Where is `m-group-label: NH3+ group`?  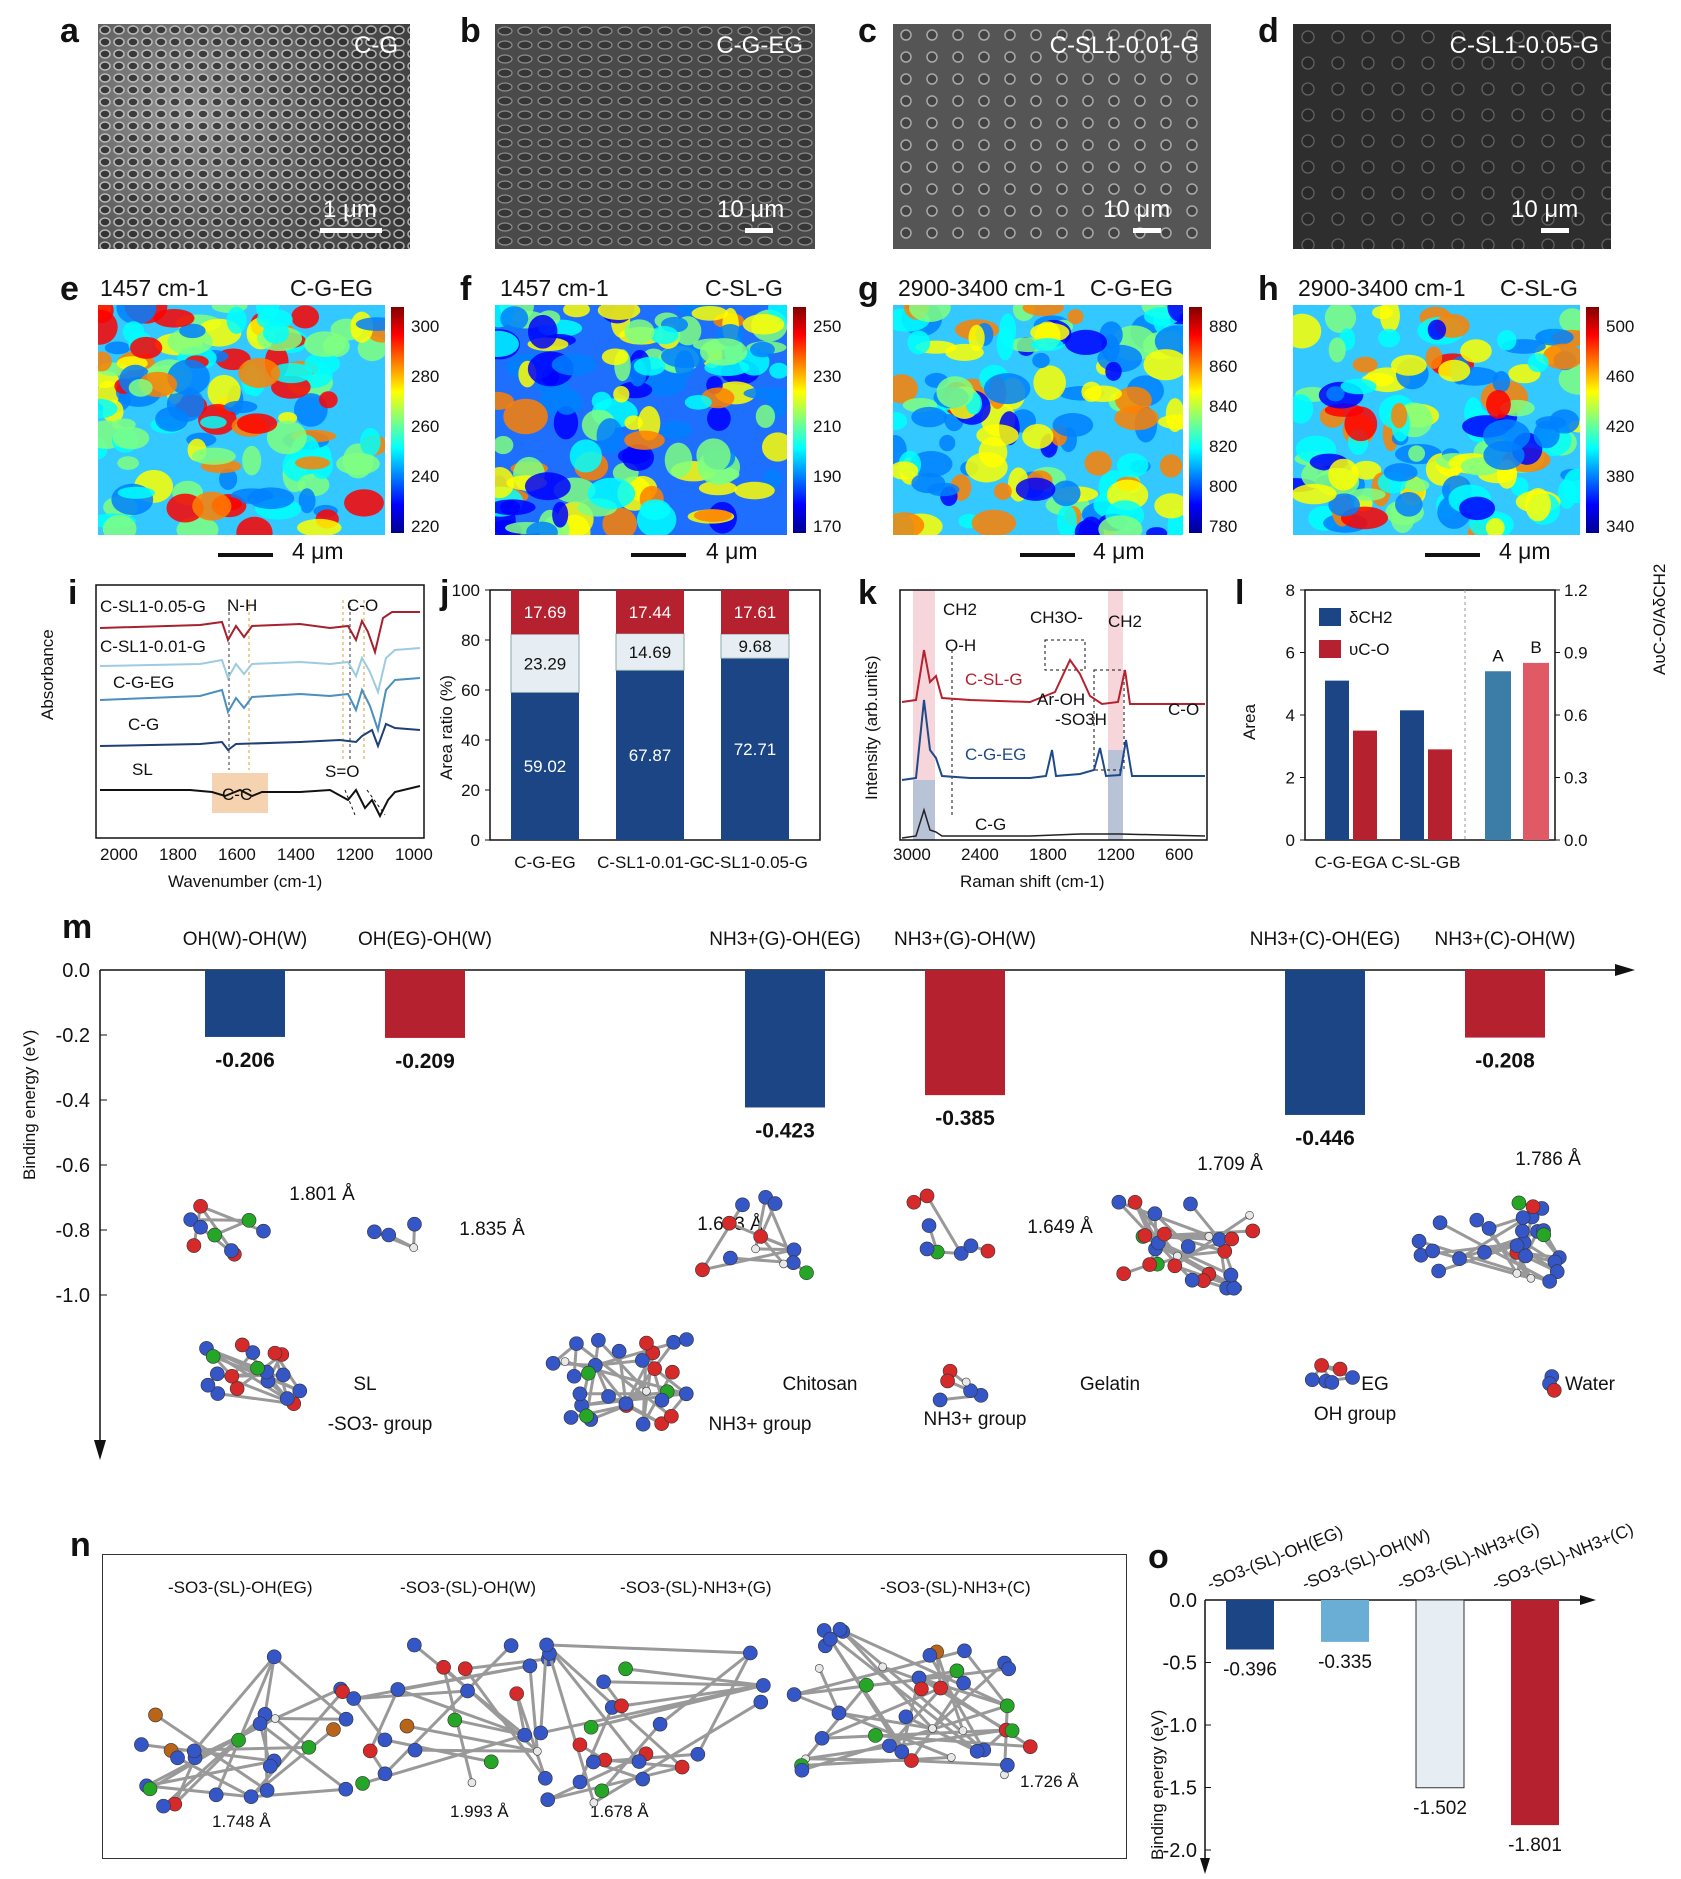 m-group-label: NH3+ group is located at coordinates (975, 1419).